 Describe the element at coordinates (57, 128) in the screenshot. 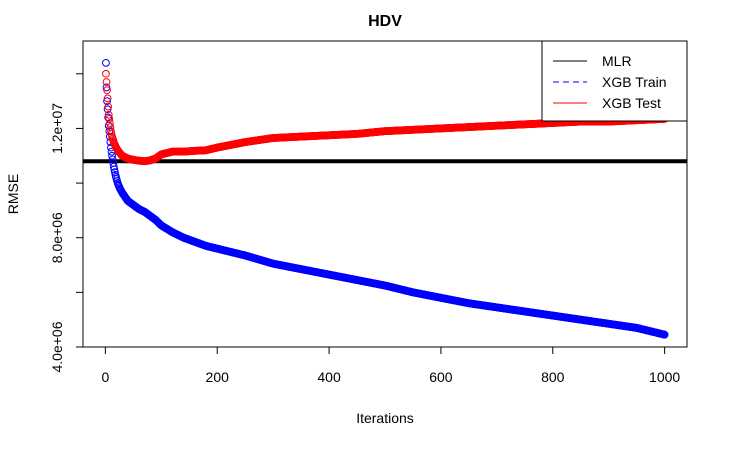

I see `y-tick-label: 1.2e+07` at that location.